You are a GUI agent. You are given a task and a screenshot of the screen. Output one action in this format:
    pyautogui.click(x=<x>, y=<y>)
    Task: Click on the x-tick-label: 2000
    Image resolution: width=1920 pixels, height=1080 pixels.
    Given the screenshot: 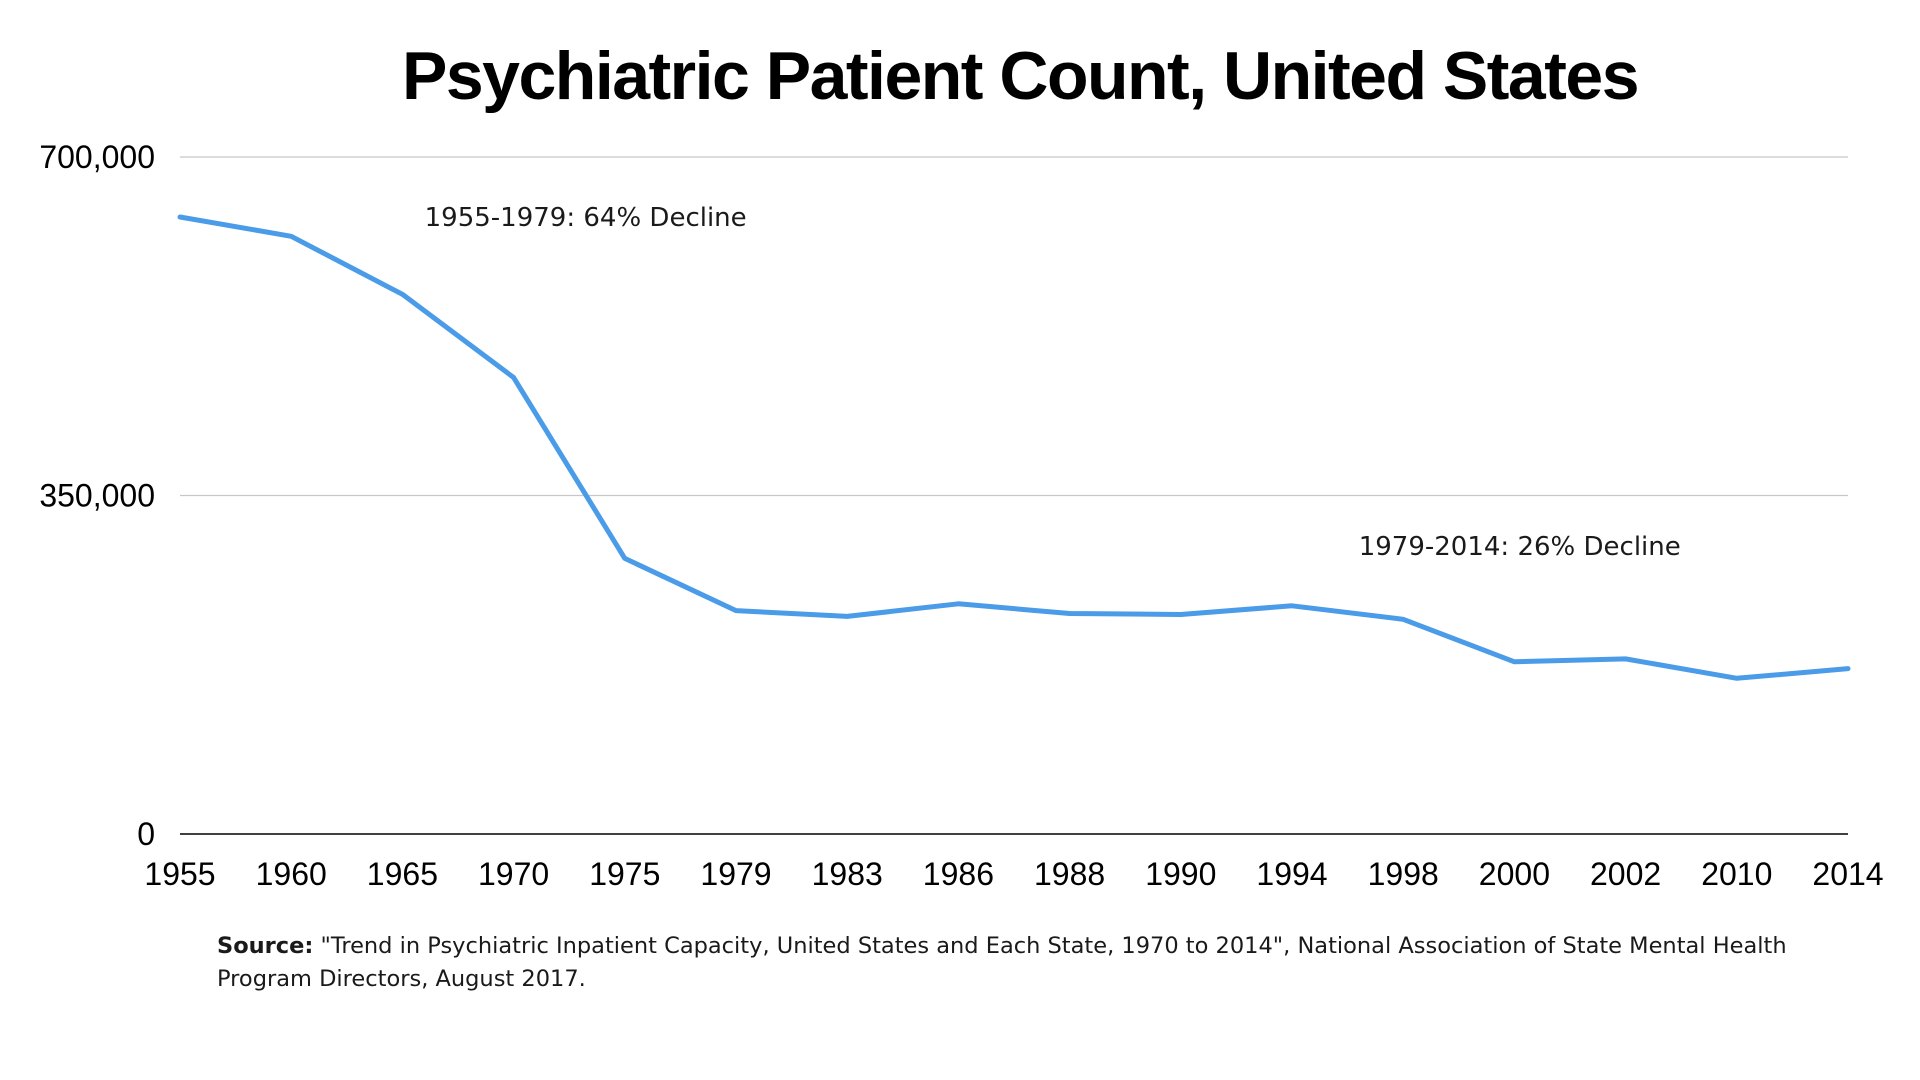 What is the action you would take?
    pyautogui.click(x=1514, y=874)
    